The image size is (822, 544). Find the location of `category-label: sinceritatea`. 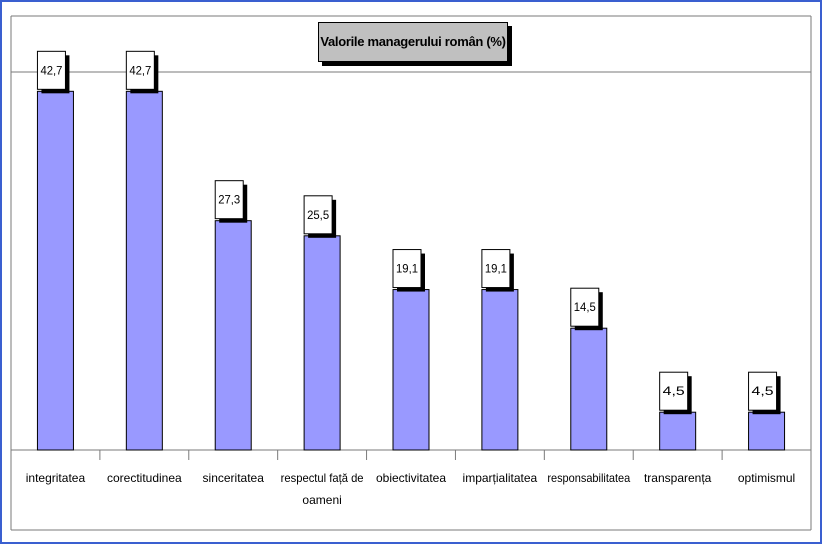

category-label: sinceritatea is located at coordinates (234, 478).